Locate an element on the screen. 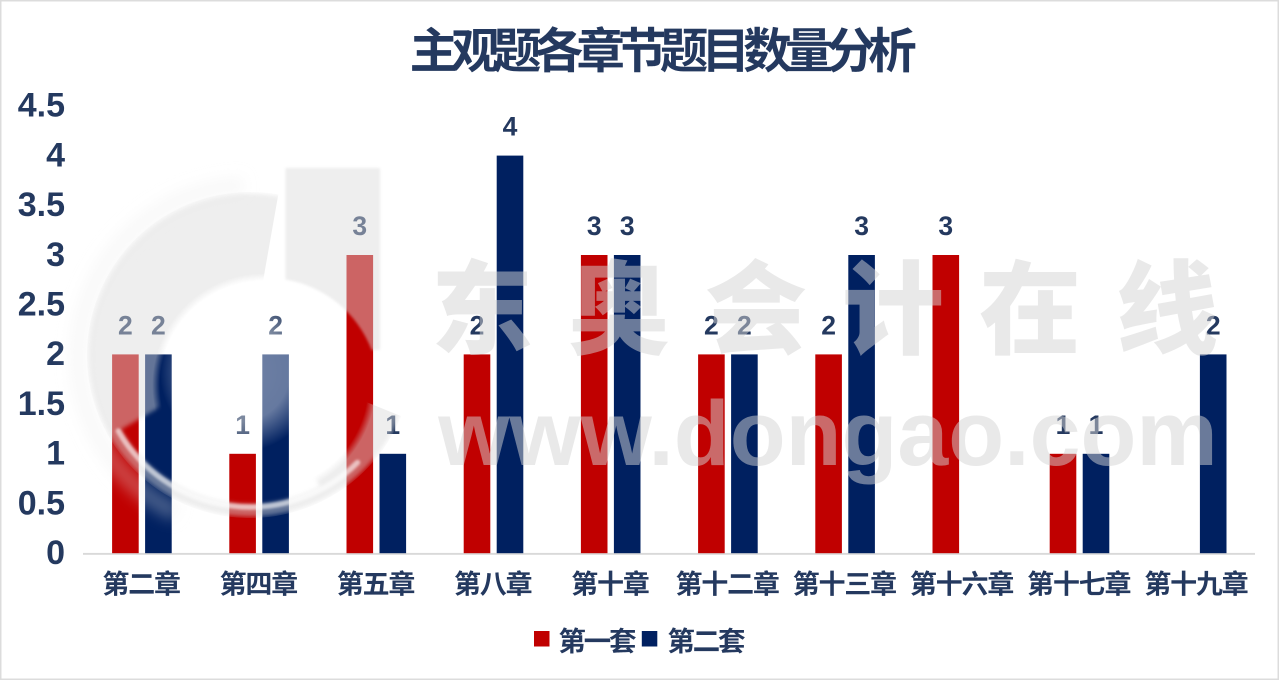 This screenshot has width=1279, height=680. svg-text: 4.5 is located at coordinates (41, 106).